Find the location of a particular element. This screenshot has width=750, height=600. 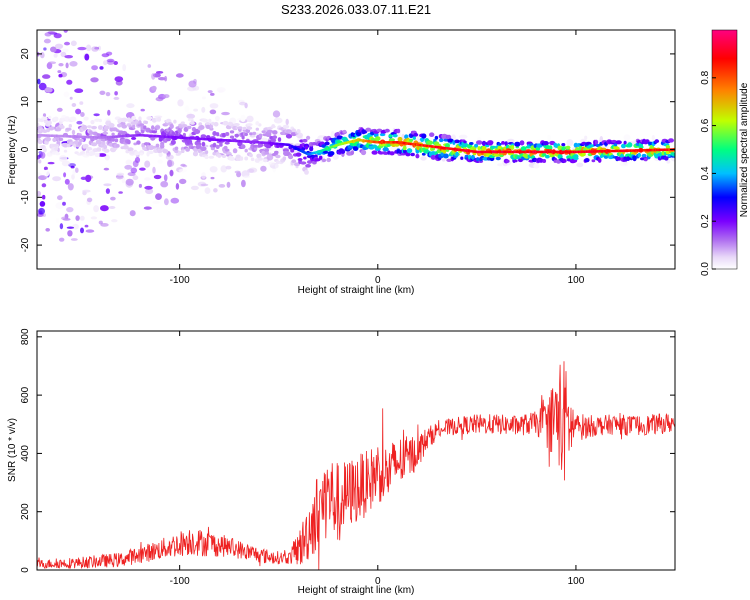

snr-ytick-label: 0 is located at coordinates (25, 570).